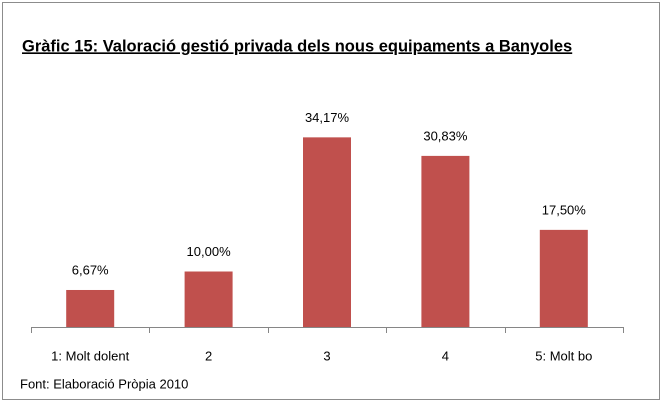 The height and width of the screenshot is (403, 663). Describe the element at coordinates (445, 355) in the screenshot. I see `x-tick-label: 4` at that location.